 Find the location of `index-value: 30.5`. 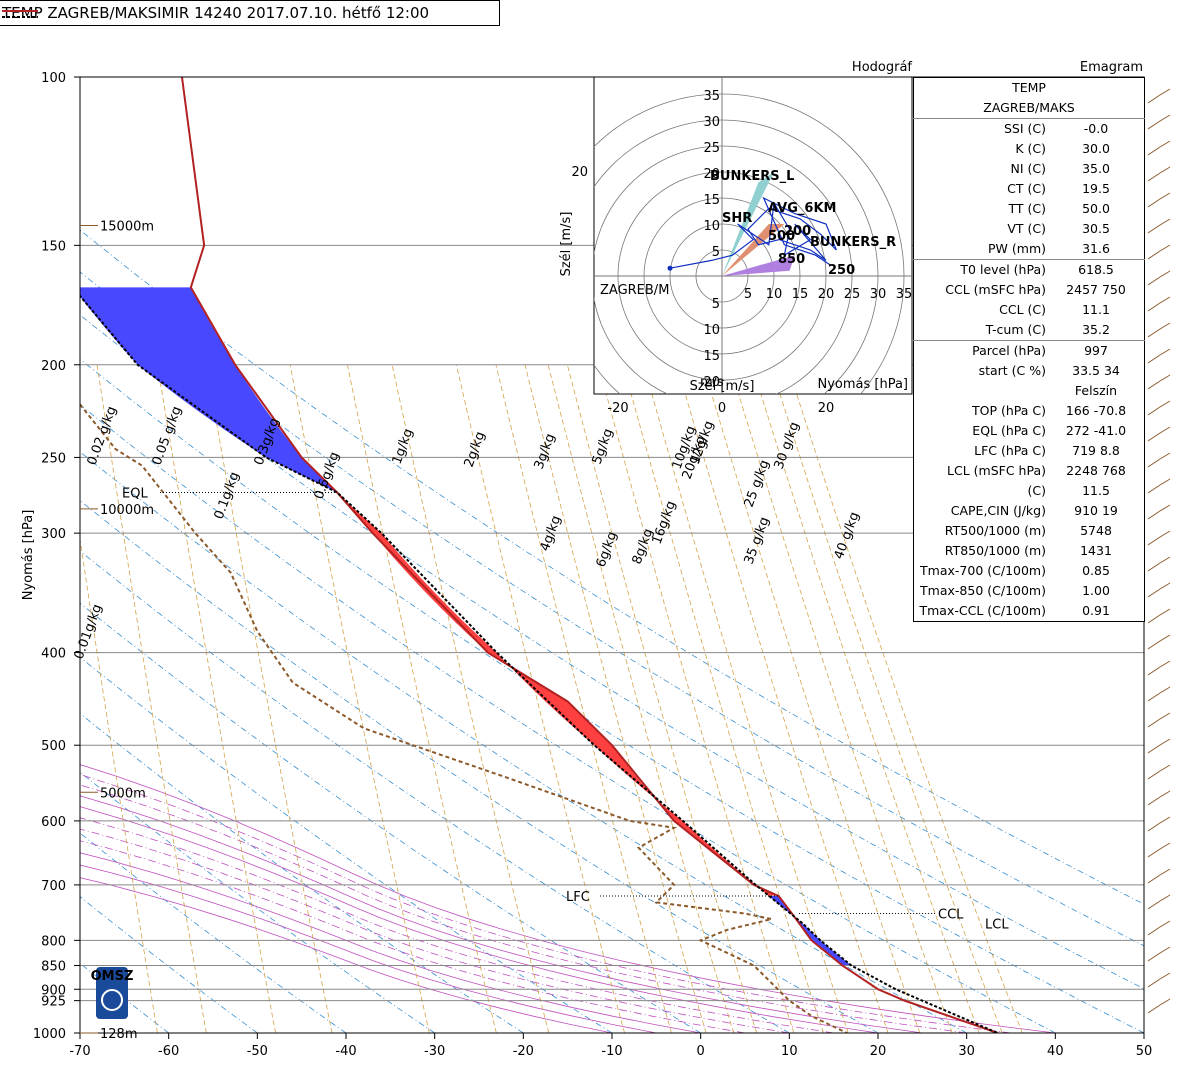

index-value: 30.5 is located at coordinates (1096, 228).